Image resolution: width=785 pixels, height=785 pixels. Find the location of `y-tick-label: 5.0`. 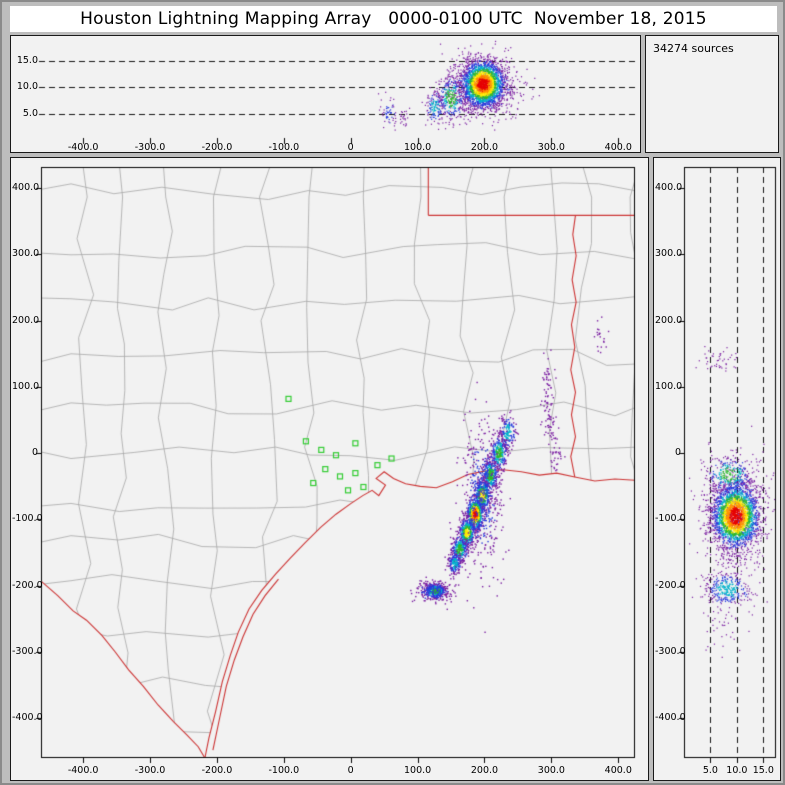

y-tick-label: 5.0 is located at coordinates (30, 113).